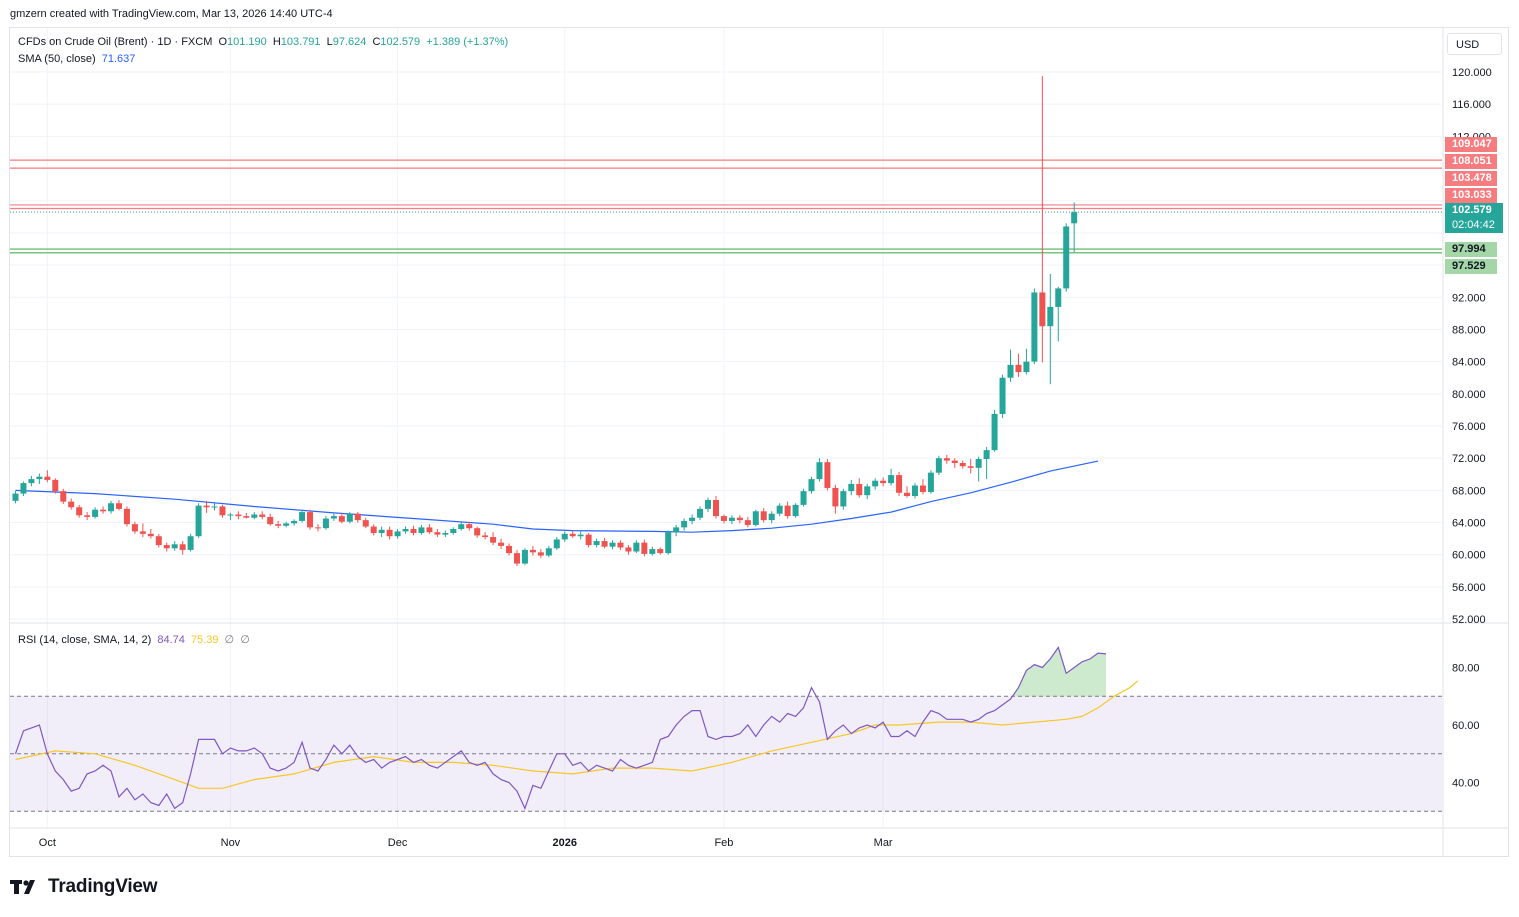 The image size is (1519, 917). I want to click on high-label: H, so click(276, 42).